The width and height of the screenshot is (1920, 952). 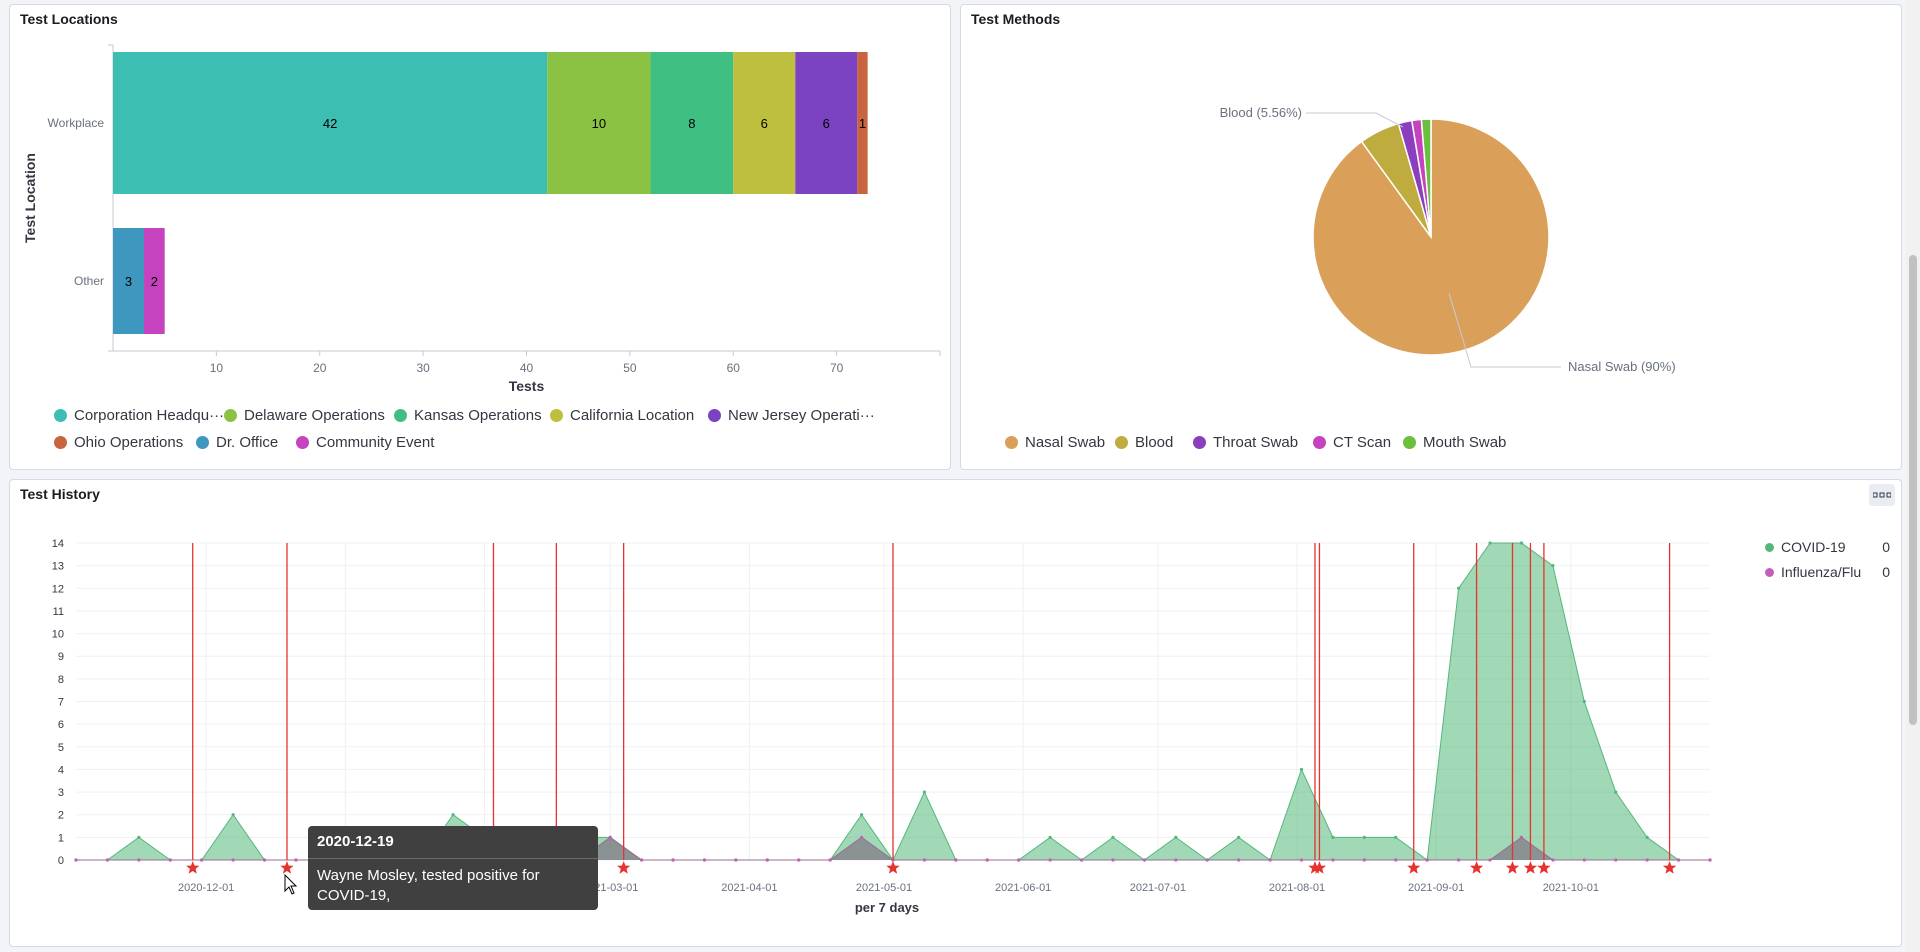 What do you see at coordinates (764, 123) in the screenshot?
I see `bar-value-label: 6` at bounding box center [764, 123].